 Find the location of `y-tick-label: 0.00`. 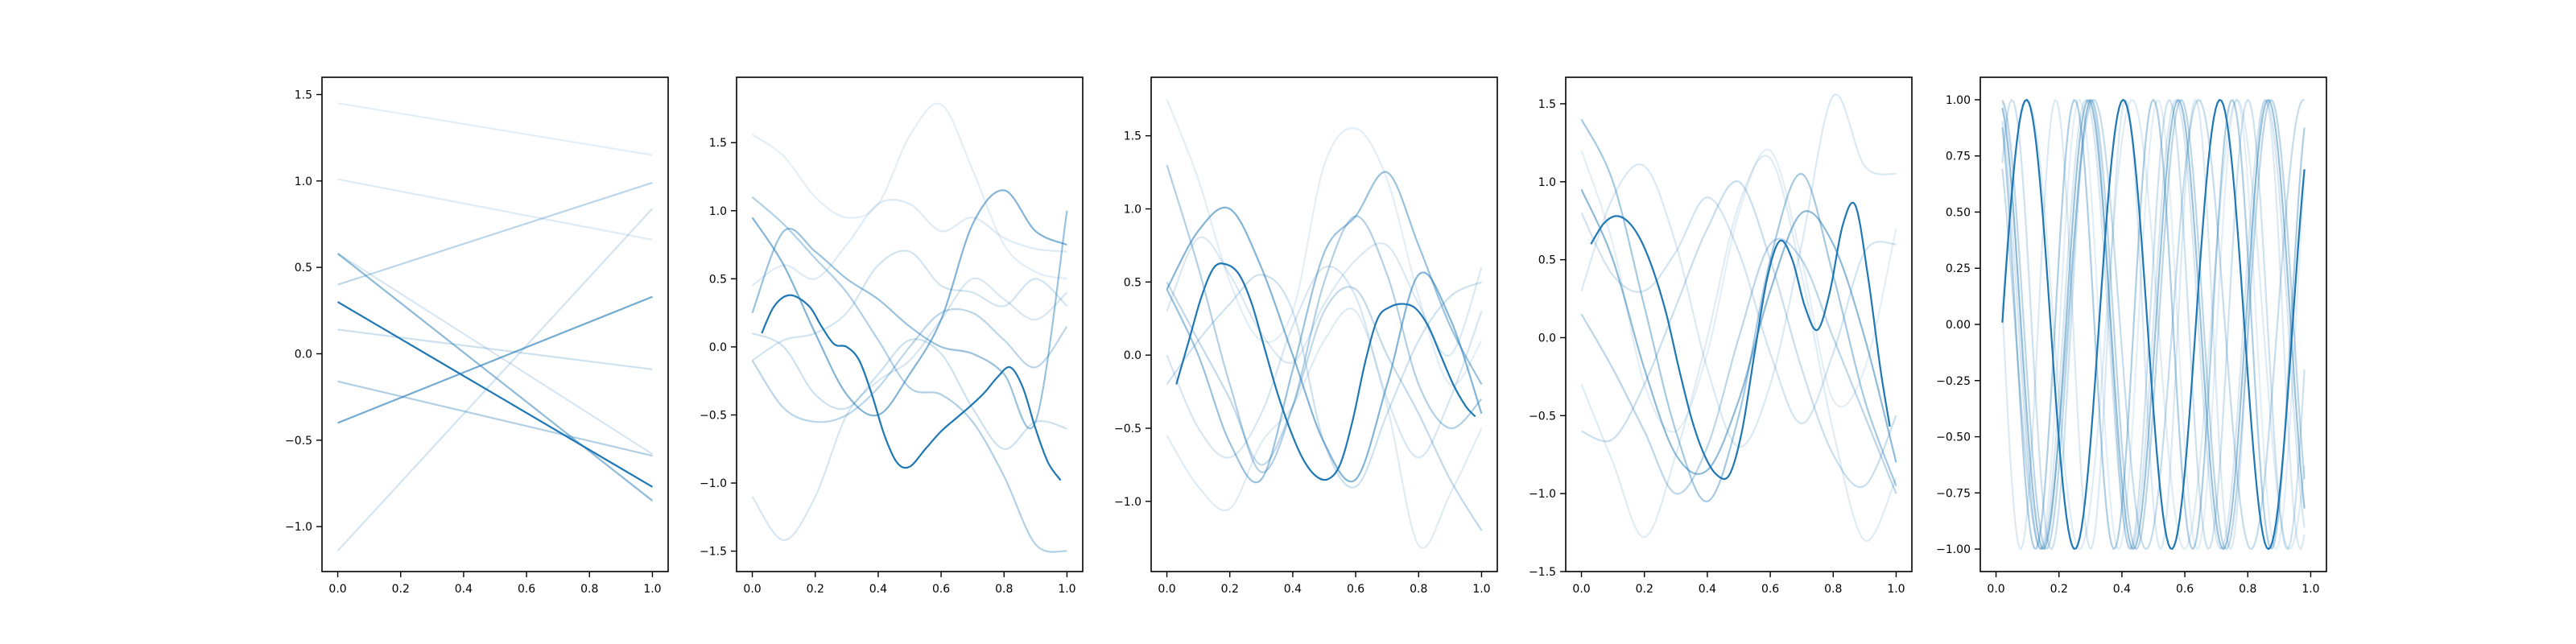

y-tick-label: 0.00 is located at coordinates (1958, 325).